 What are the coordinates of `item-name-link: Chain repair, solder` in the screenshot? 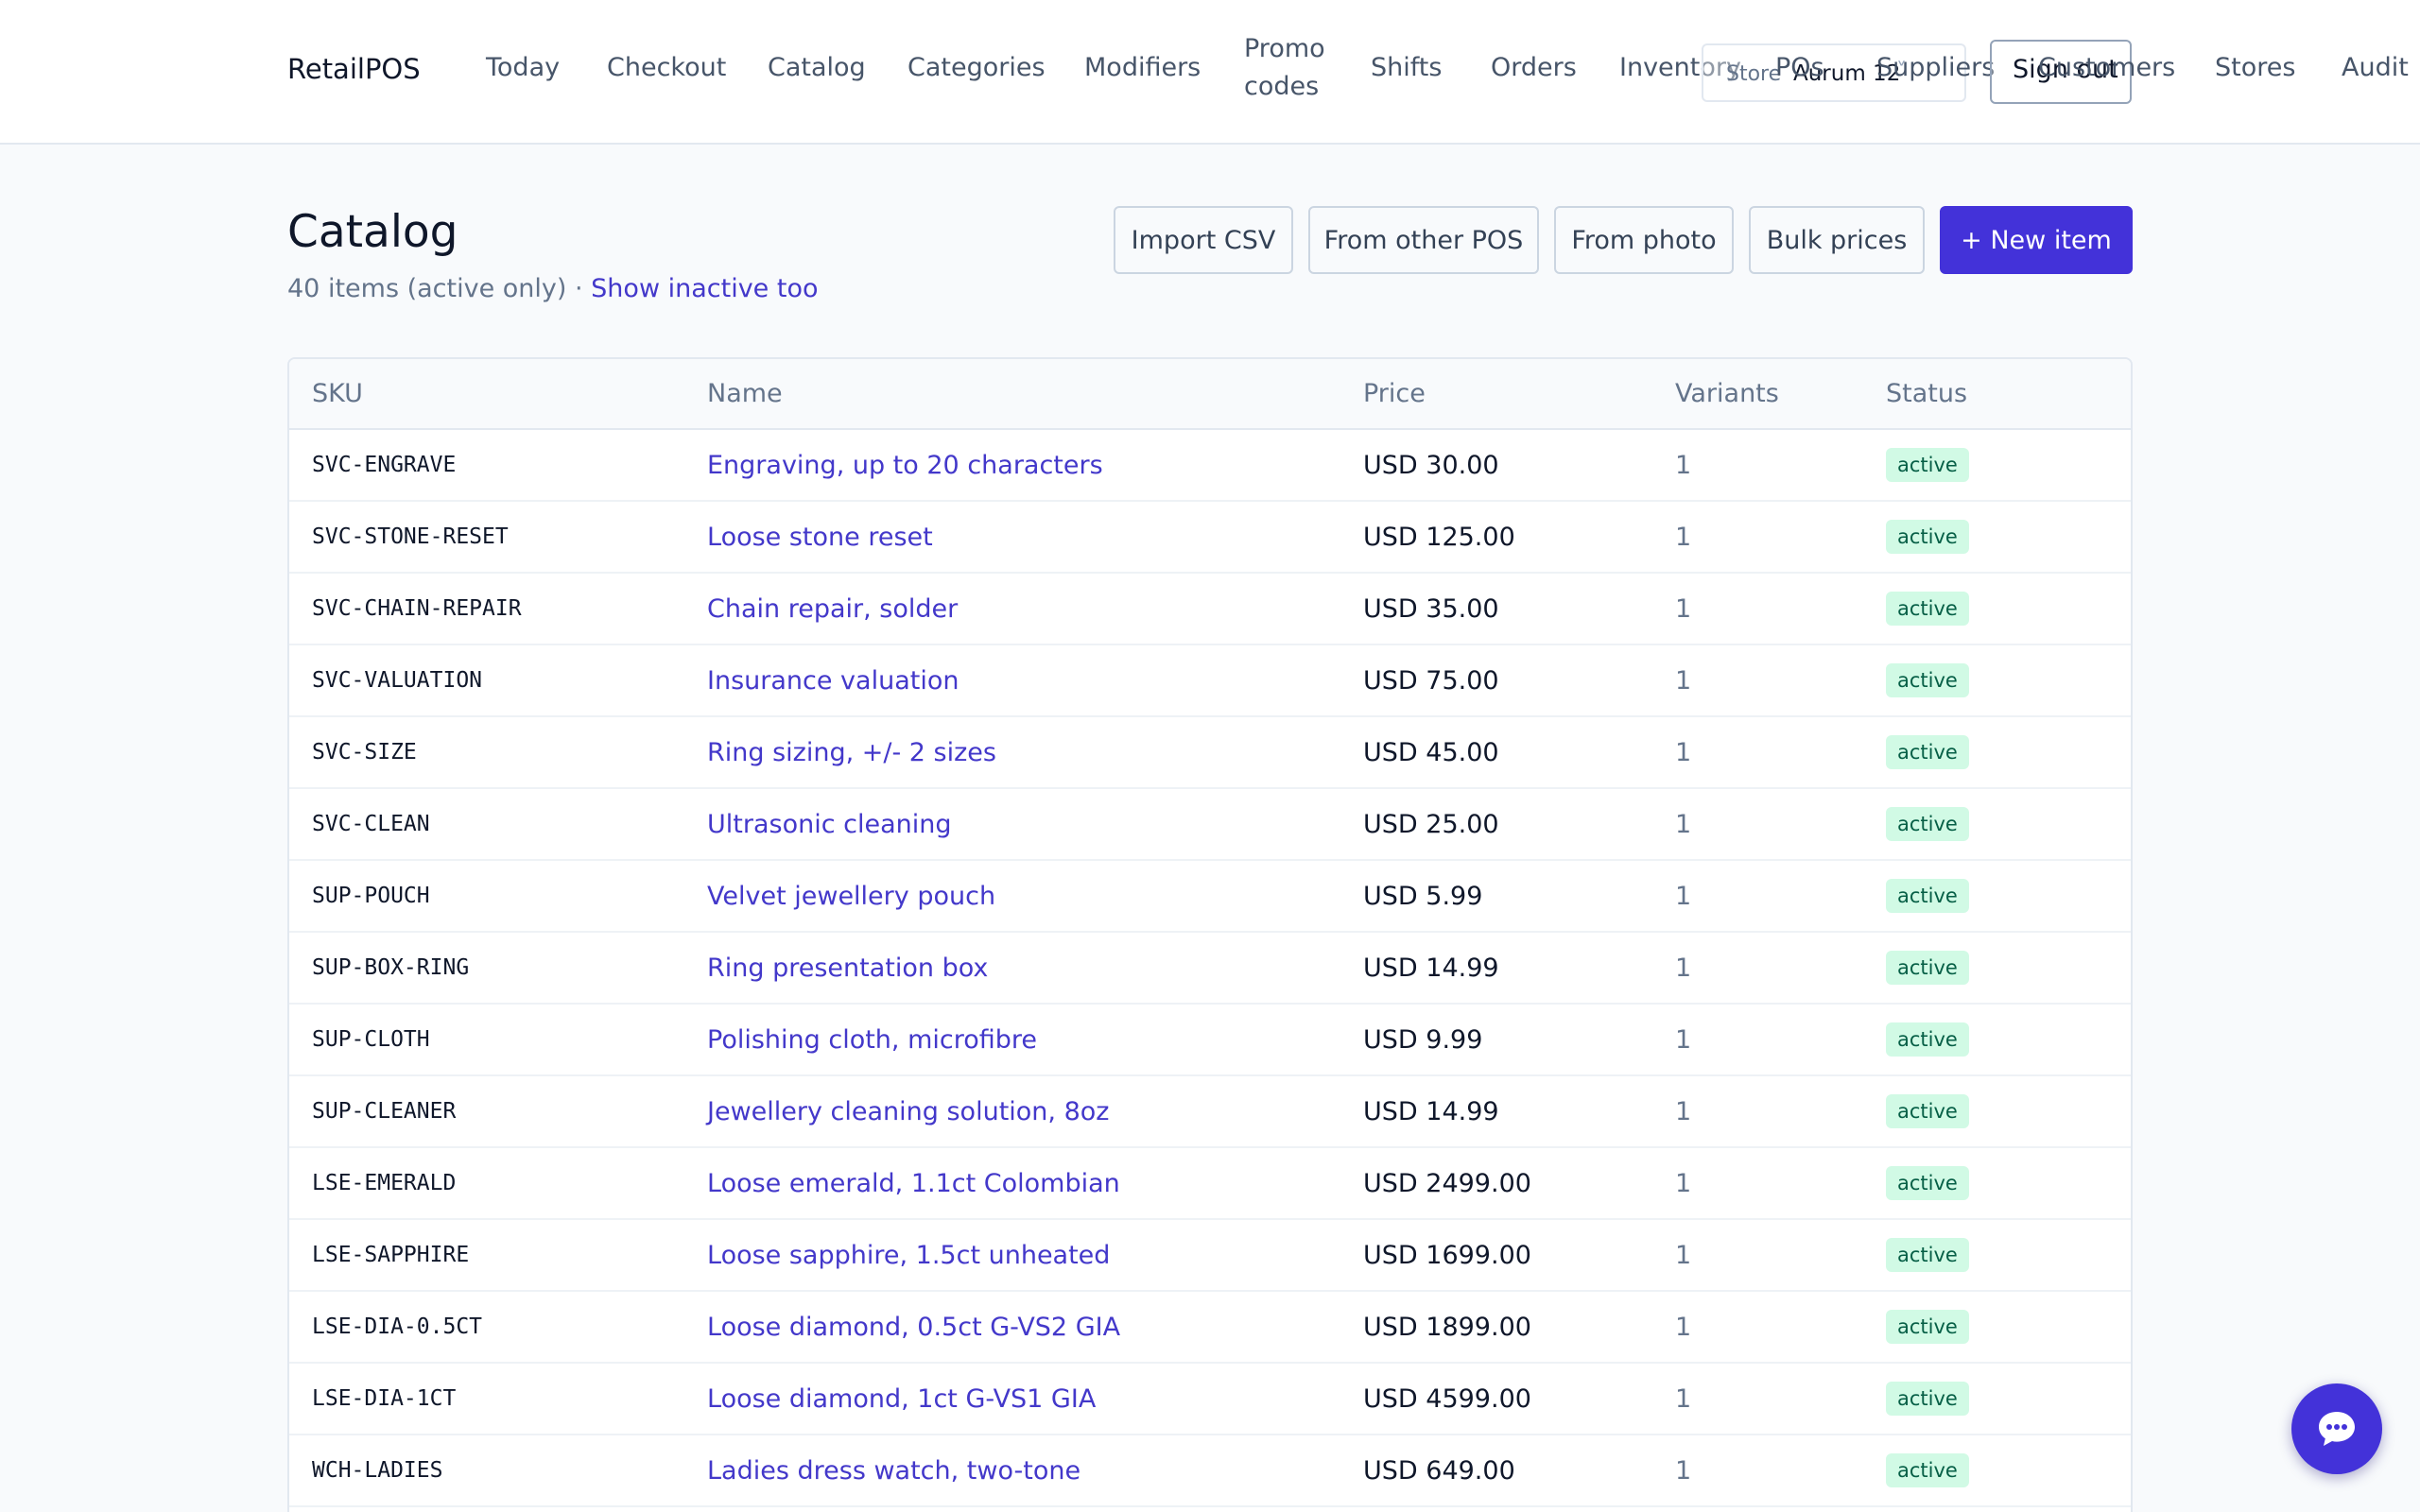 It's located at (833, 608).